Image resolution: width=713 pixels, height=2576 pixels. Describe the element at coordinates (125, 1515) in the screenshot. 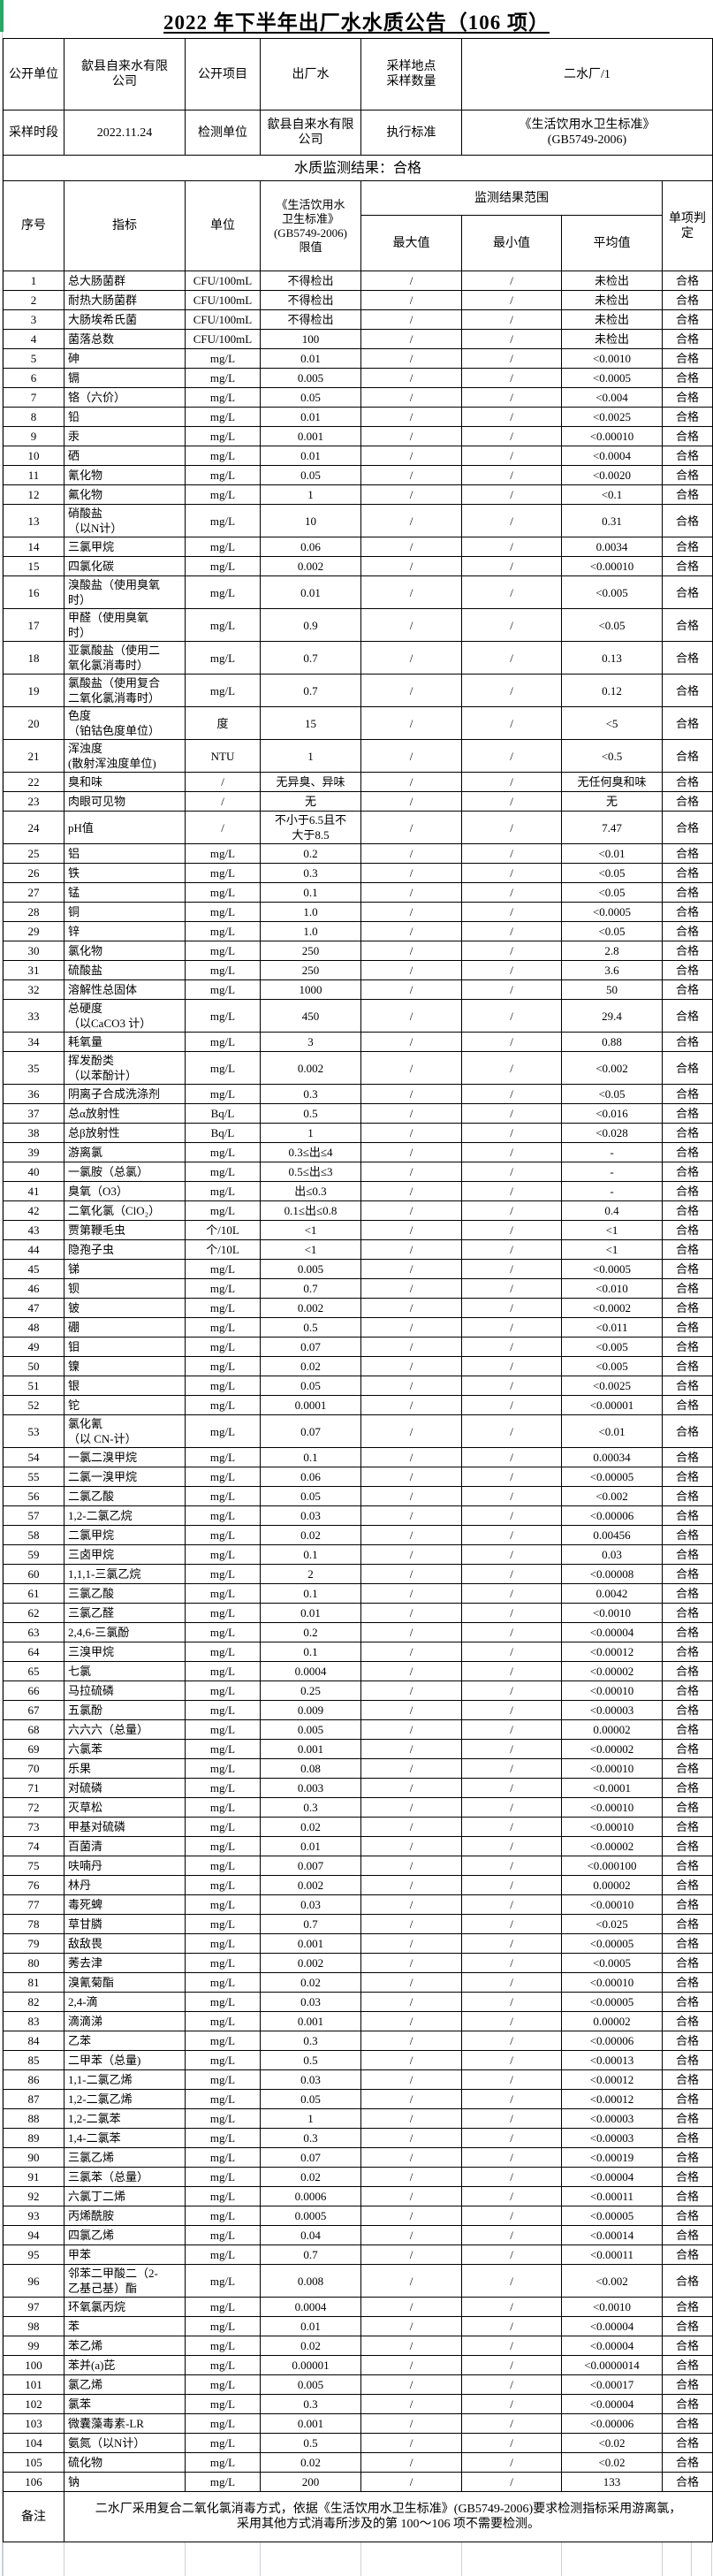

I see `indicator-name: 1,2-二氯乙烷` at that location.